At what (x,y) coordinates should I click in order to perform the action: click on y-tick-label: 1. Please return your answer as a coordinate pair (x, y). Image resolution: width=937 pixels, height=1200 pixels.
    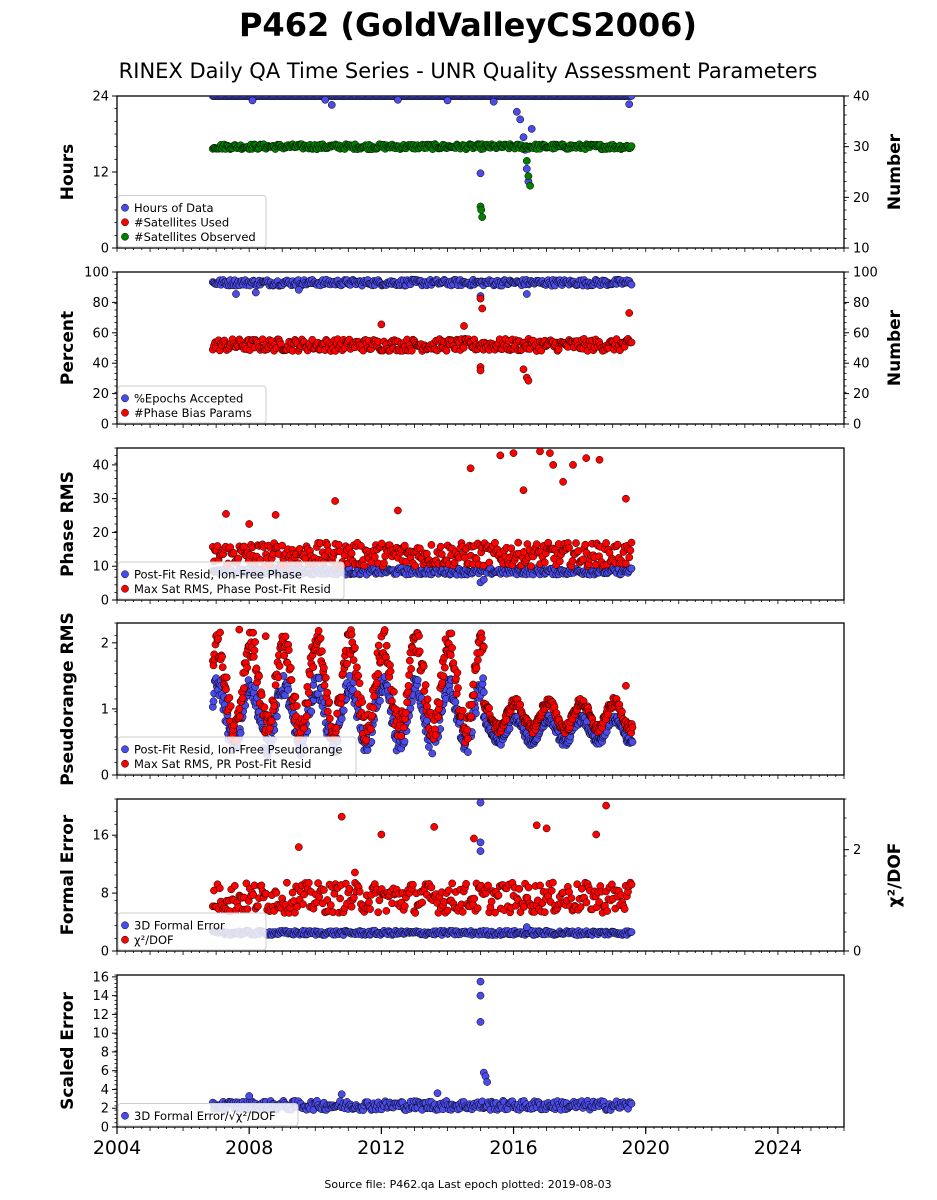
    Looking at the image, I should click on (105, 709).